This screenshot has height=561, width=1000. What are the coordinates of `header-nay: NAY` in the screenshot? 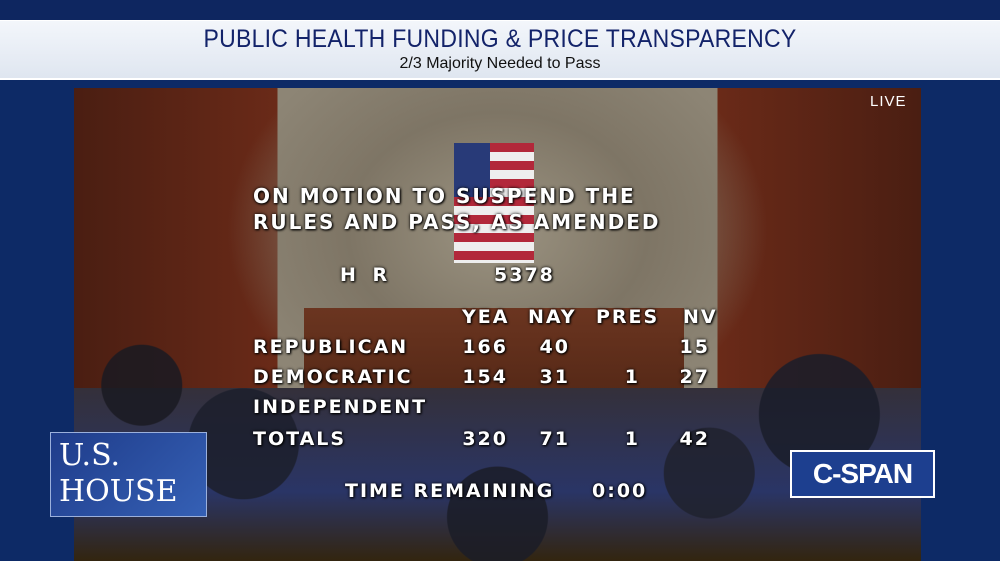 It's located at (552, 317).